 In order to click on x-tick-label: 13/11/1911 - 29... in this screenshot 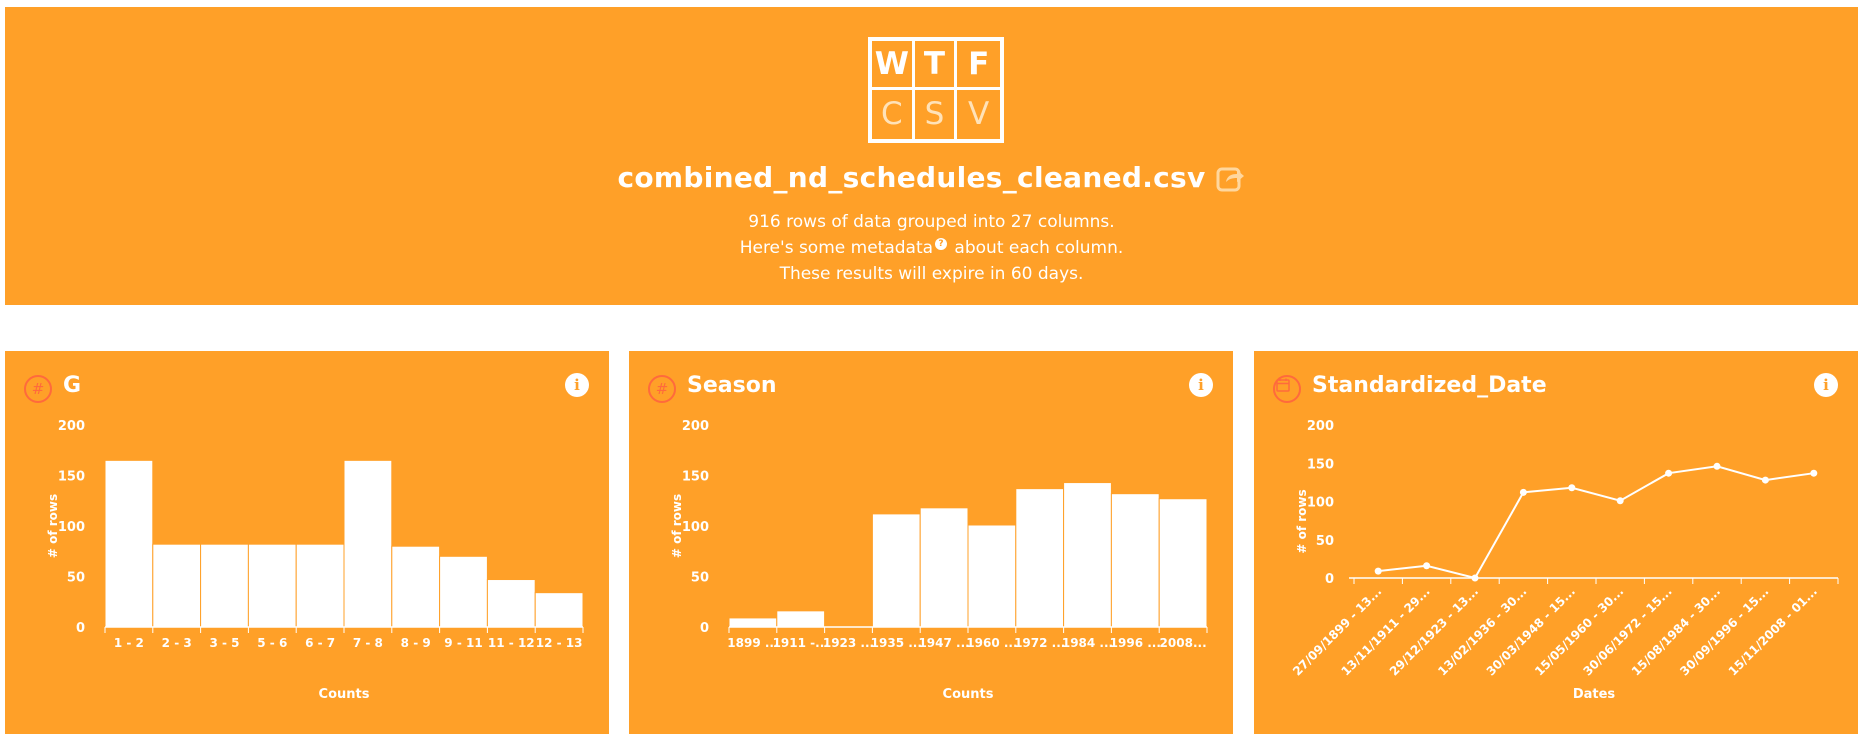, I will do `click(1385, 631)`.